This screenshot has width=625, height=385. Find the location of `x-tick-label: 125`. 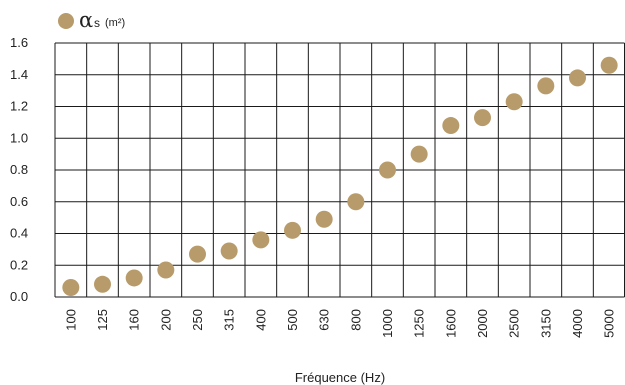

x-tick-label: 125 is located at coordinates (102, 320).